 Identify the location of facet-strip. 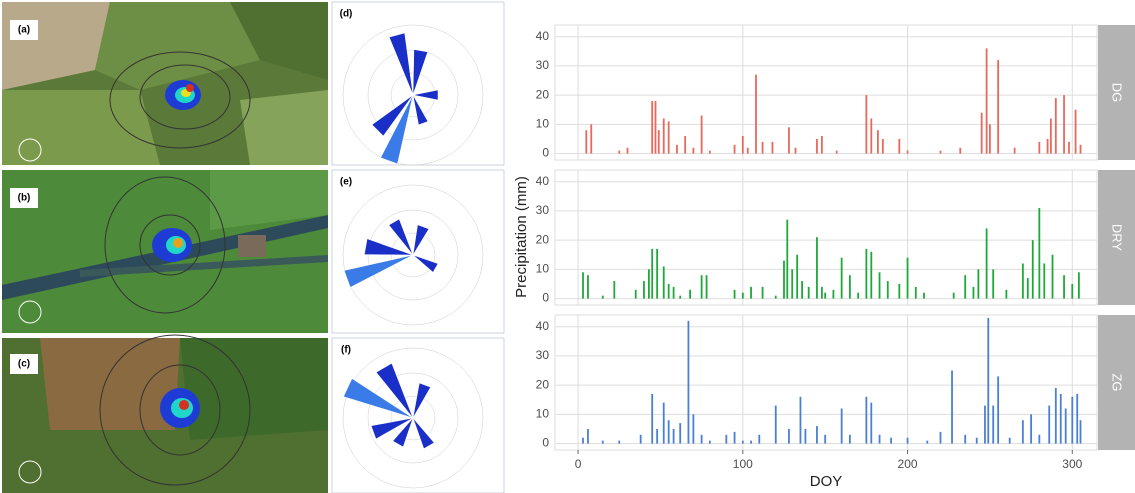
(1116, 382).